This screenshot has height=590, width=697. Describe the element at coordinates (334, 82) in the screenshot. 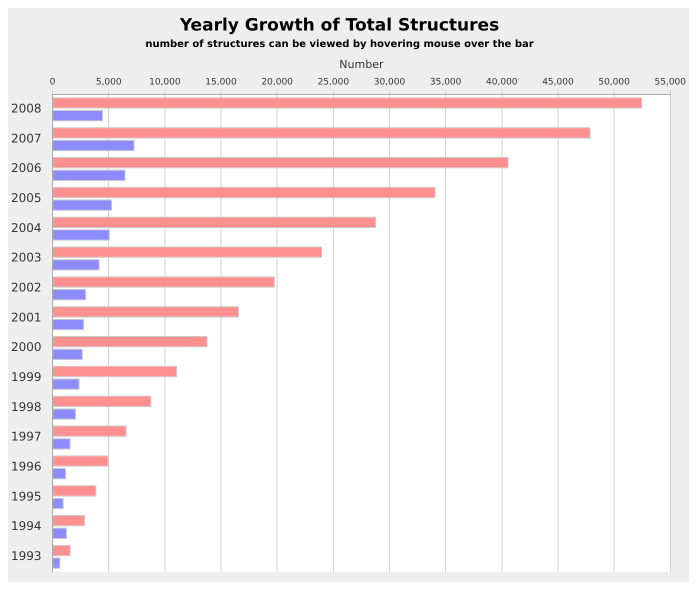

I see `x-tick-label: 25,000` at that location.